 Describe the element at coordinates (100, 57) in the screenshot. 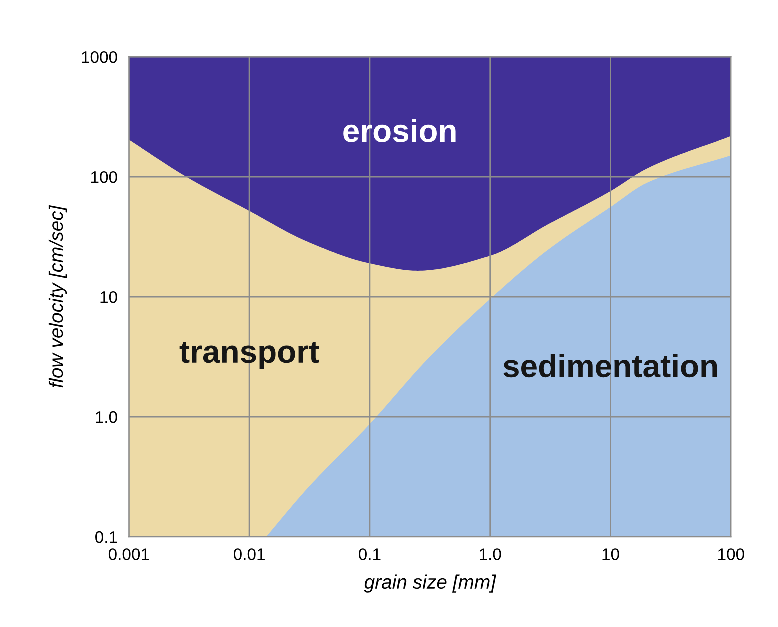

I see `y-tick-label: 1000` at that location.